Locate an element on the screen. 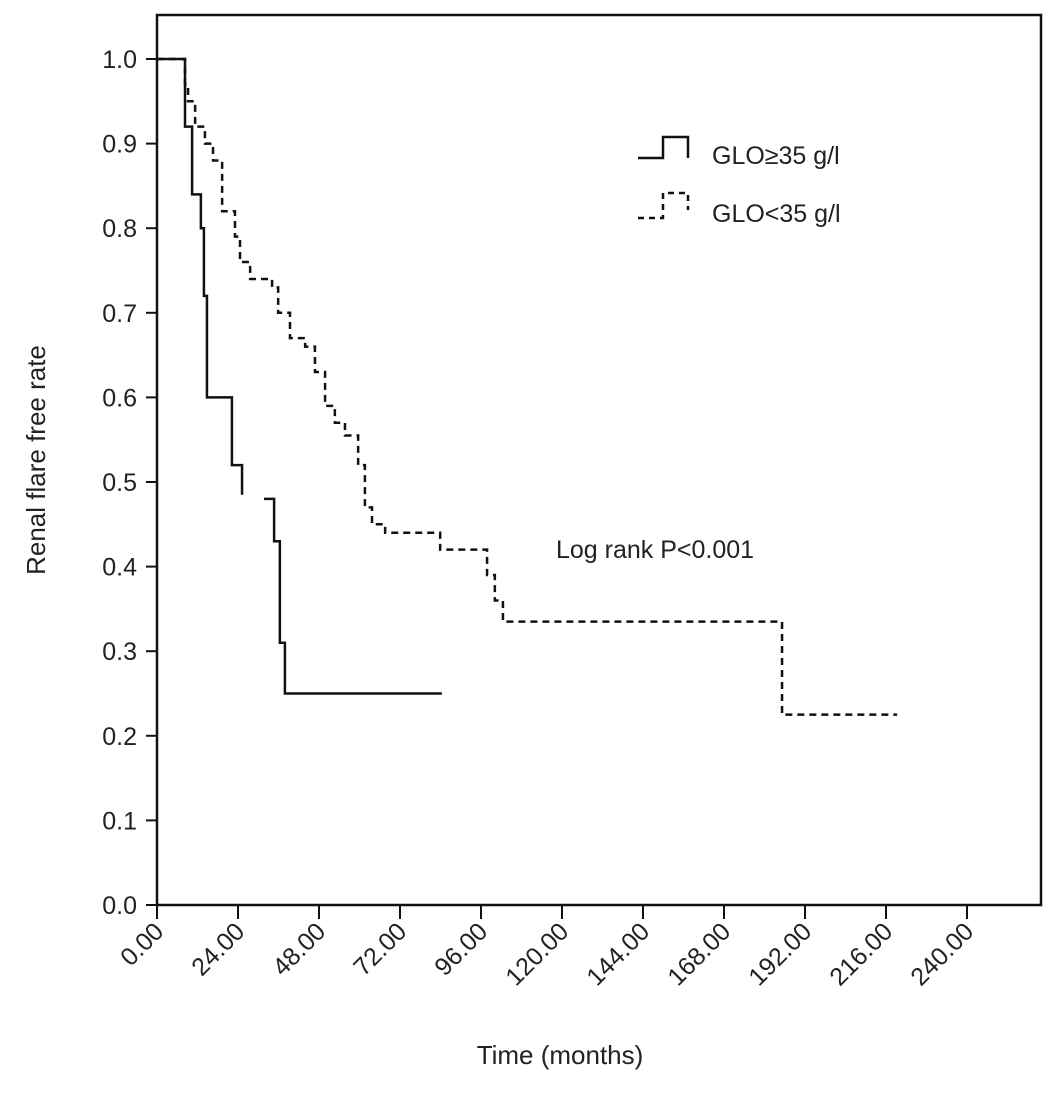 This screenshot has width=1063, height=1098. legend: GLO≥35 g/l GLO<35 g/l is located at coordinates (739, 181).